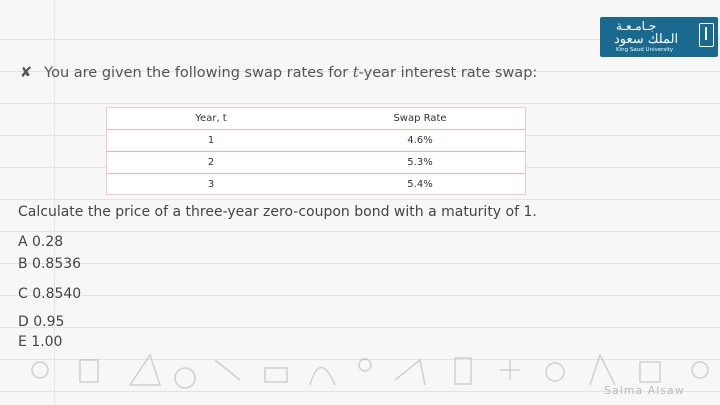 The height and width of the screenshot is (405, 720). What do you see at coordinates (420, 140) in the screenshot?
I see `table-cell-rate: 4.6%` at bounding box center [420, 140].